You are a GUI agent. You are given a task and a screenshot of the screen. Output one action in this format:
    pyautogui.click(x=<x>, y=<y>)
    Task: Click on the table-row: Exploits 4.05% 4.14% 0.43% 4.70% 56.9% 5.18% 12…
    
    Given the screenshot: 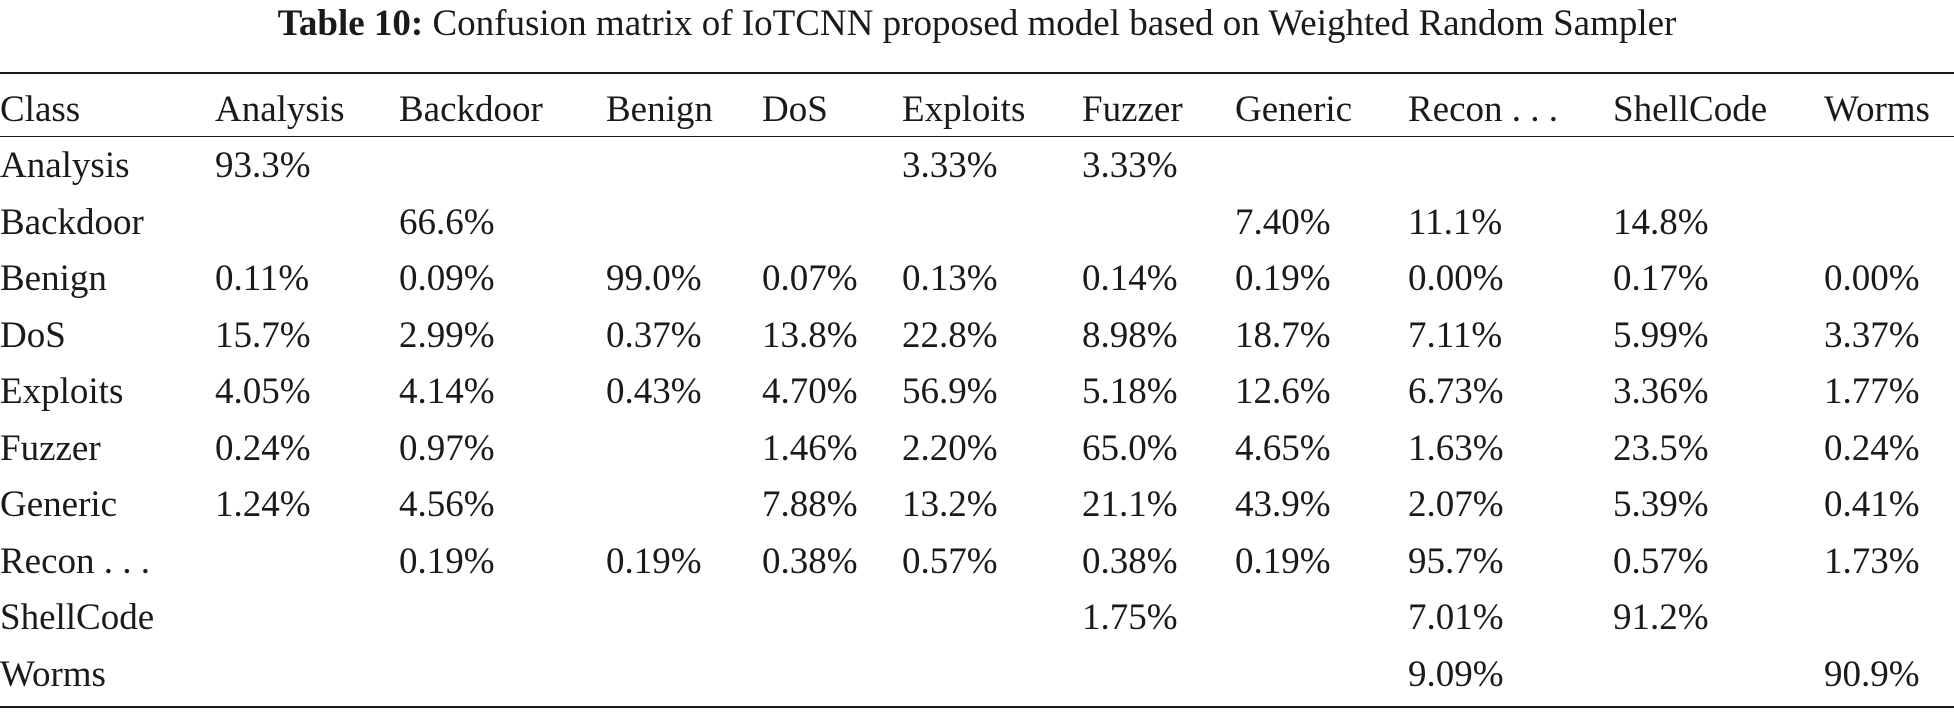 What is the action you would take?
    pyautogui.click(x=977, y=392)
    